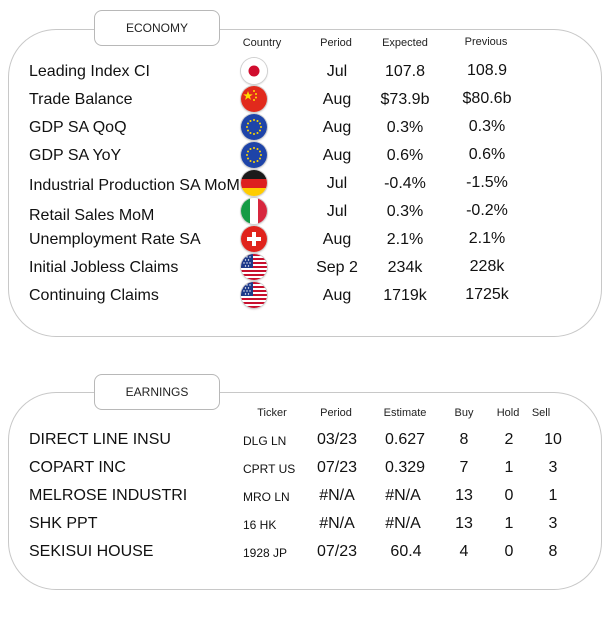 This screenshot has width=606, height=617. Describe the element at coordinates (405, 43) in the screenshot. I see `economy-header-expected: Expected` at that location.